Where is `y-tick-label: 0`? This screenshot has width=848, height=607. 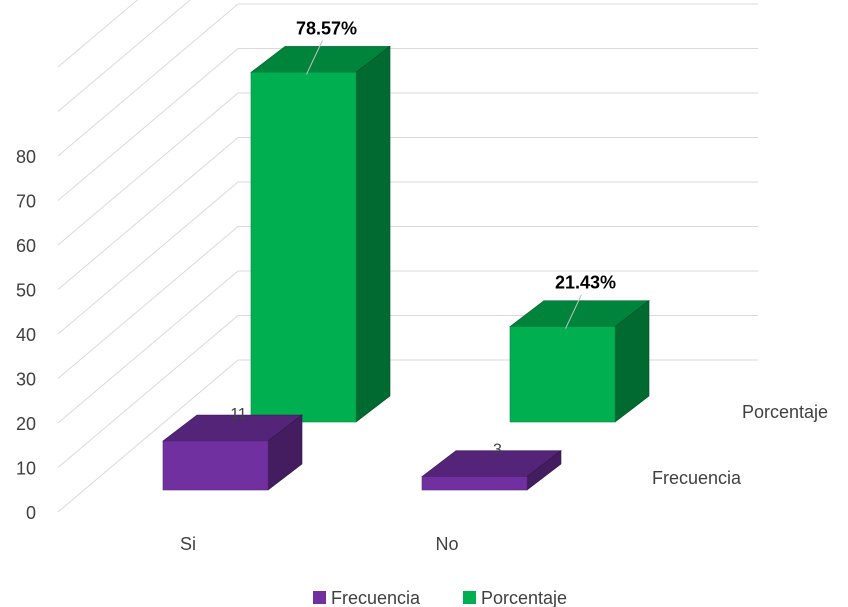
y-tick-label: 0 is located at coordinates (31, 513).